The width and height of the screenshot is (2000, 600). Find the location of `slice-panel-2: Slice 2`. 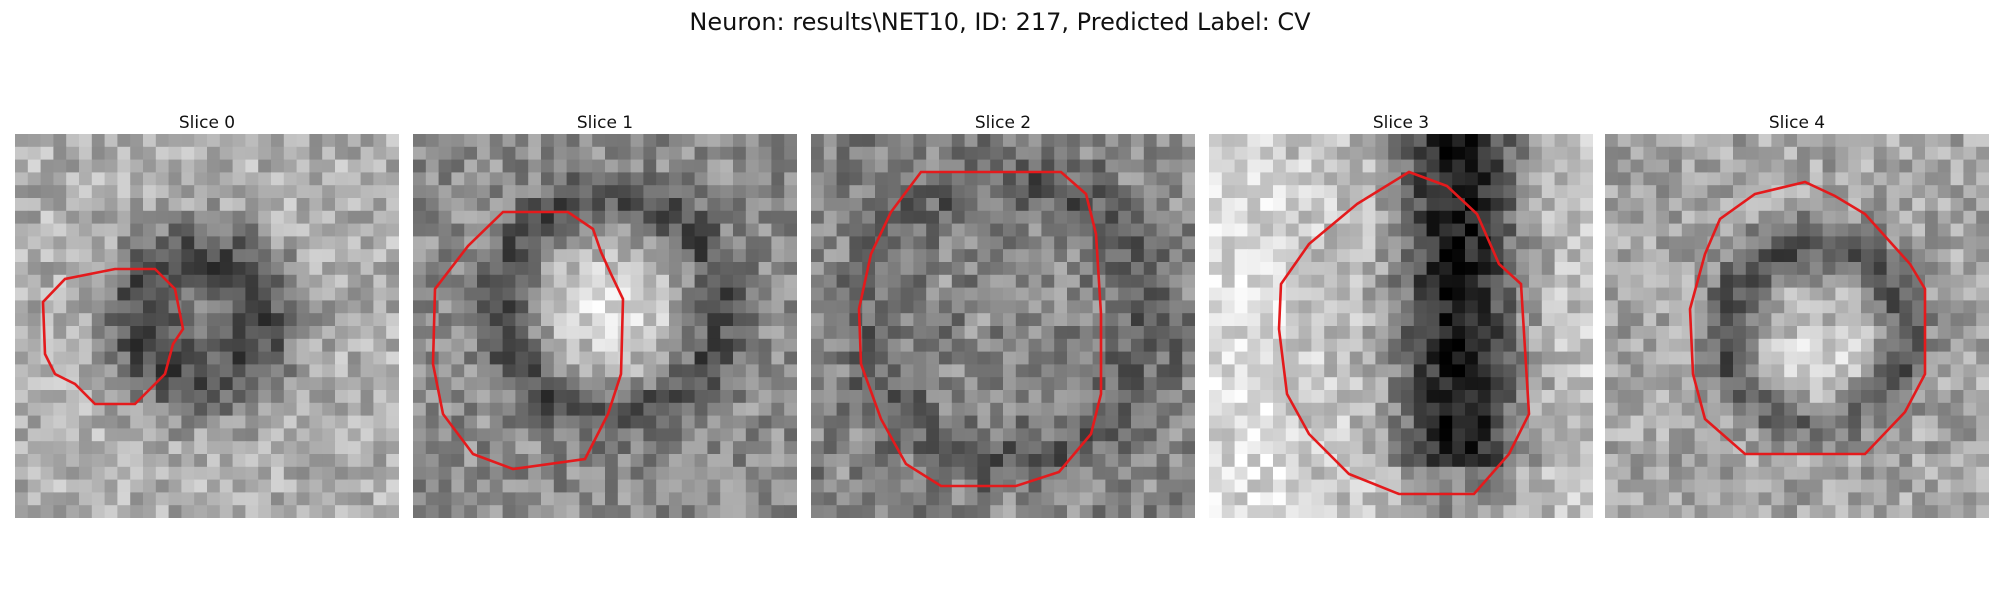

slice-panel-2: Slice 2 is located at coordinates (1003, 314).